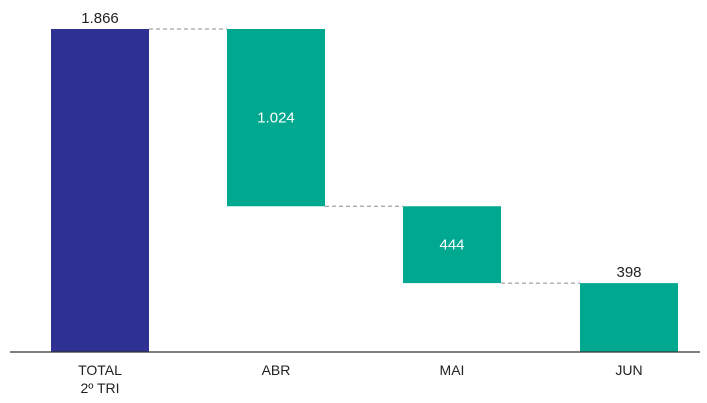  Describe the element at coordinates (628, 370) in the screenshot. I see `category-label-3-0: JUN` at that location.